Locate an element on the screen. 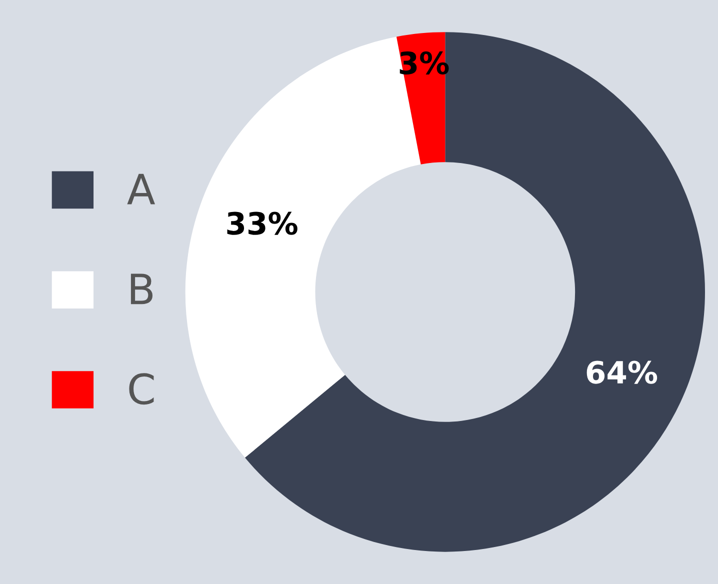  legend-label: B is located at coordinates (141, 289).